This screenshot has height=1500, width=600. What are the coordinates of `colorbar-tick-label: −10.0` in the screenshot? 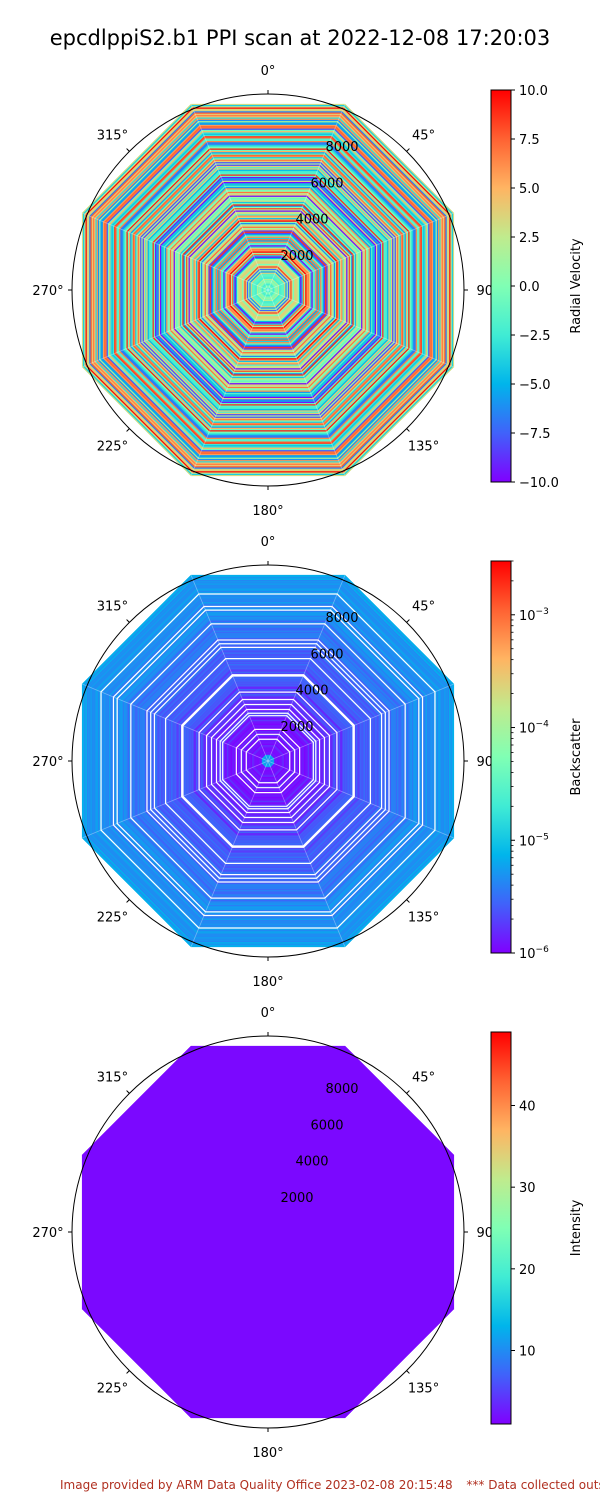 It's located at (539, 483).